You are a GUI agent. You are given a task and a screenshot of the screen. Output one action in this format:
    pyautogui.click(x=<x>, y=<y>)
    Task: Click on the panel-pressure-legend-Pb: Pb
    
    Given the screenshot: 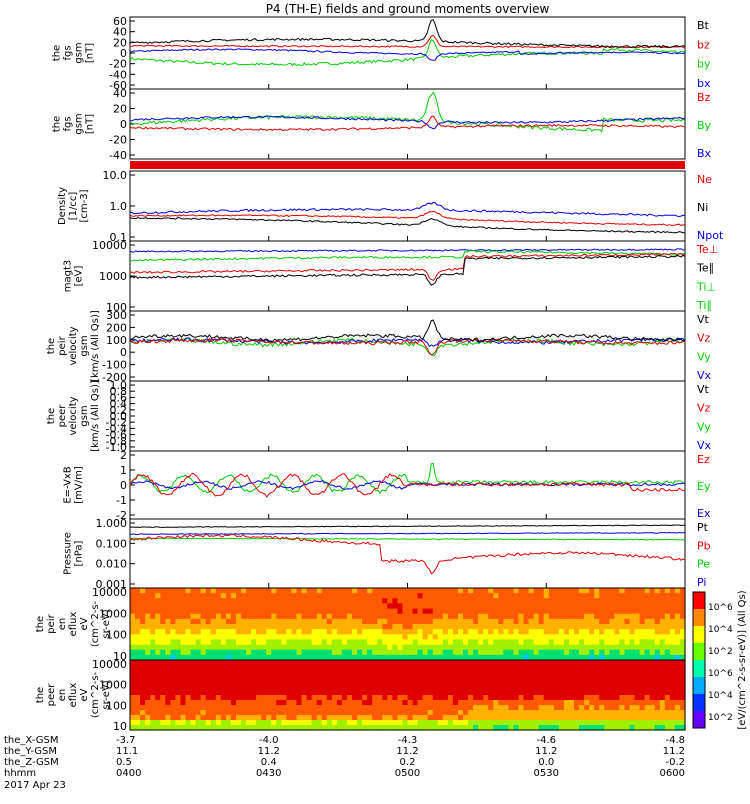 What is the action you would take?
    pyautogui.click(x=704, y=545)
    